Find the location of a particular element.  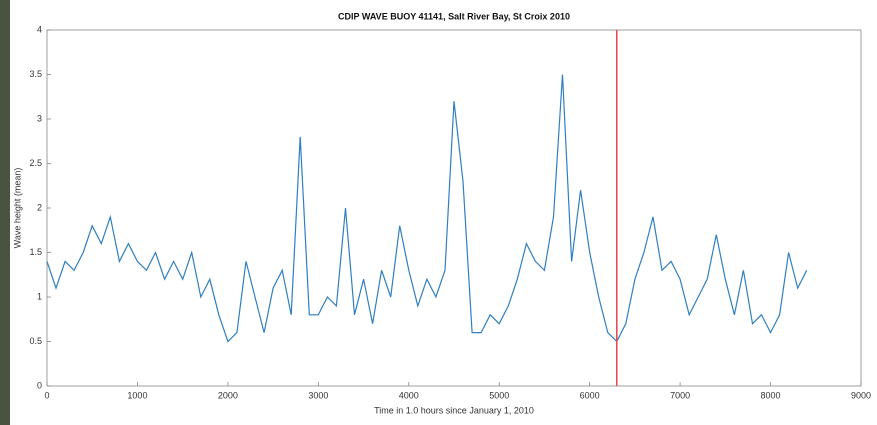

x-tick-label: 6000 is located at coordinates (590, 395).